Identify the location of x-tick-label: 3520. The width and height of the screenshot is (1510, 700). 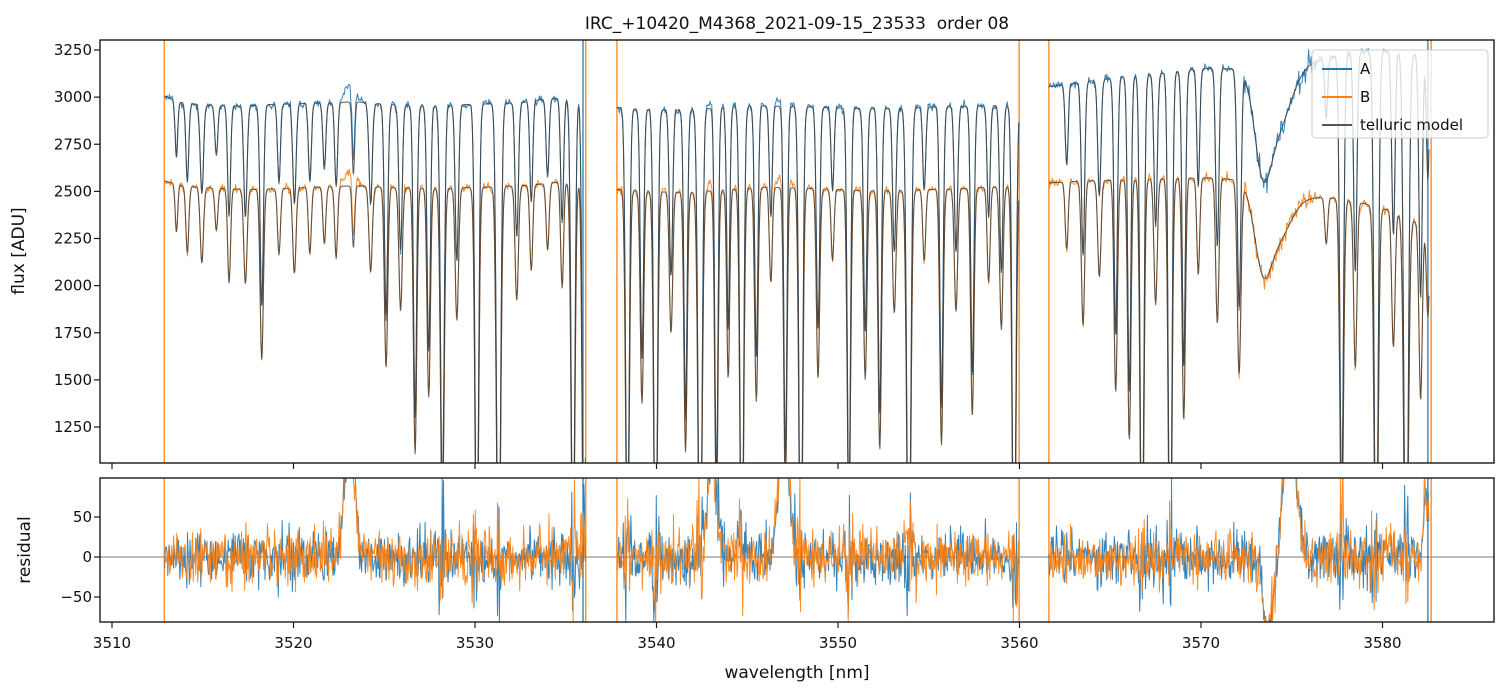
(293, 643).